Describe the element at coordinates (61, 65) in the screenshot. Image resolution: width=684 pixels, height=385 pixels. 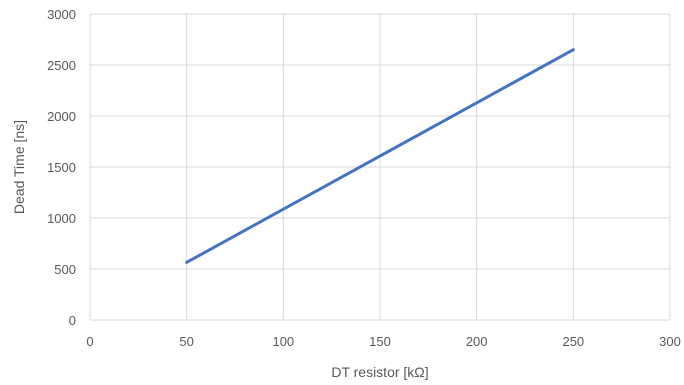
I see `y-tick-label: 2500` at that location.